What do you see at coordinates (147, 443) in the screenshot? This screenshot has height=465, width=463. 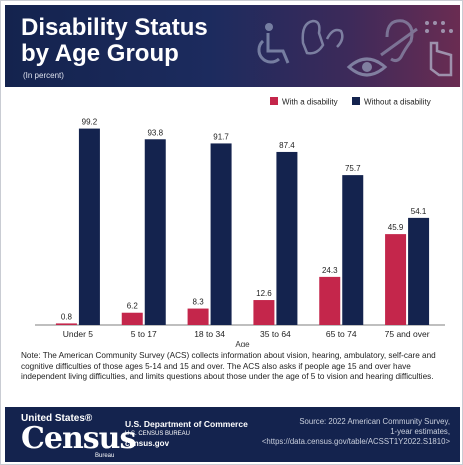 I see `census-website-link: census.gov` at bounding box center [147, 443].